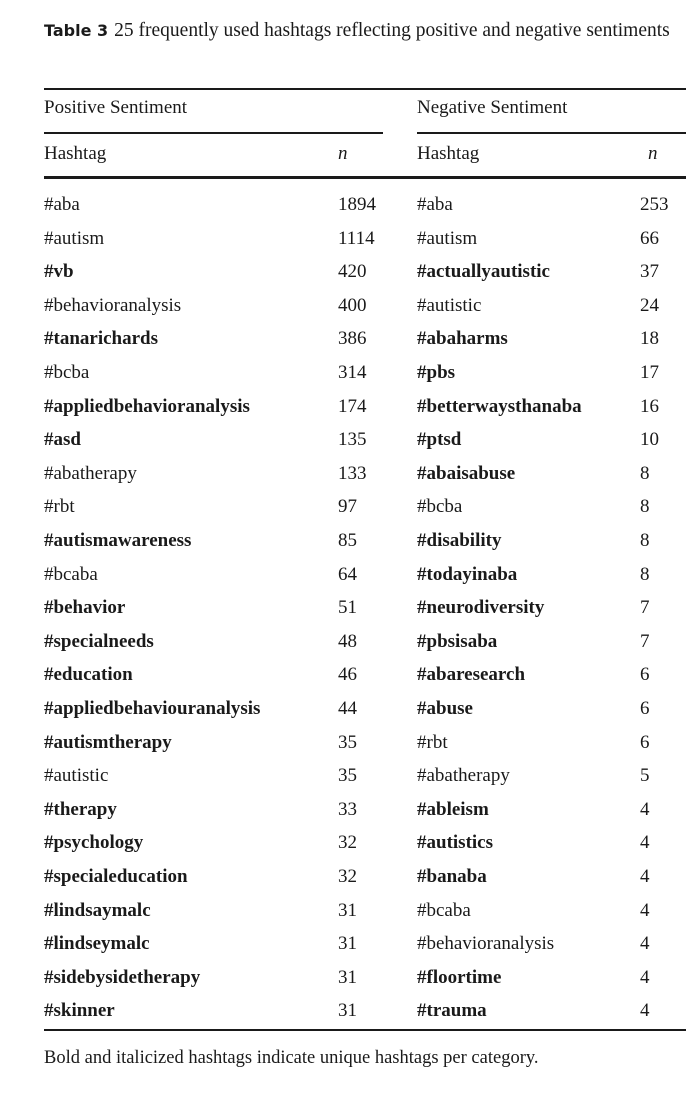  I want to click on positive-hashtag: #autismawareness, so click(118, 540).